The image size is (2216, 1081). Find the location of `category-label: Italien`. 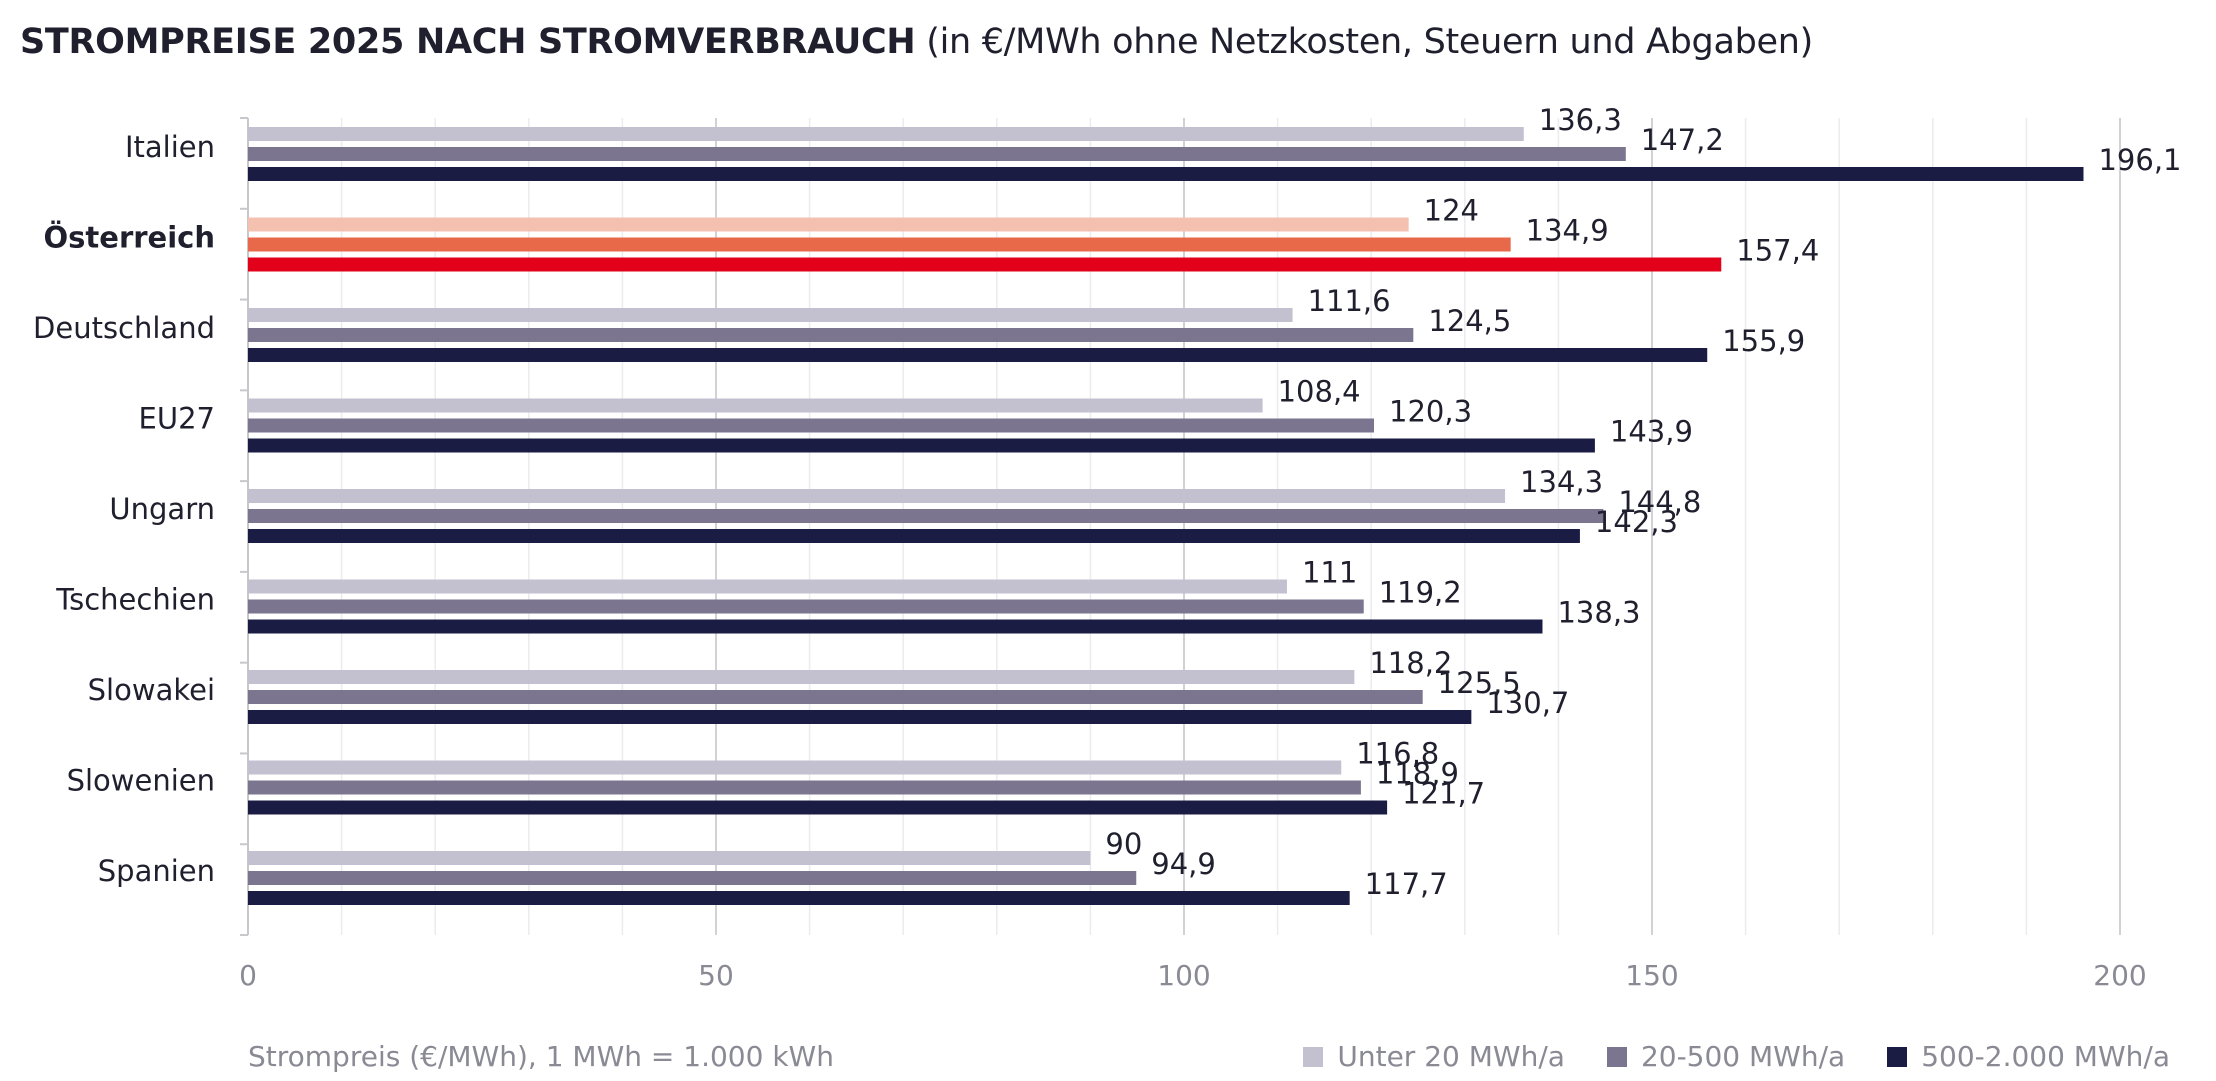

category-label: Italien is located at coordinates (170, 147).